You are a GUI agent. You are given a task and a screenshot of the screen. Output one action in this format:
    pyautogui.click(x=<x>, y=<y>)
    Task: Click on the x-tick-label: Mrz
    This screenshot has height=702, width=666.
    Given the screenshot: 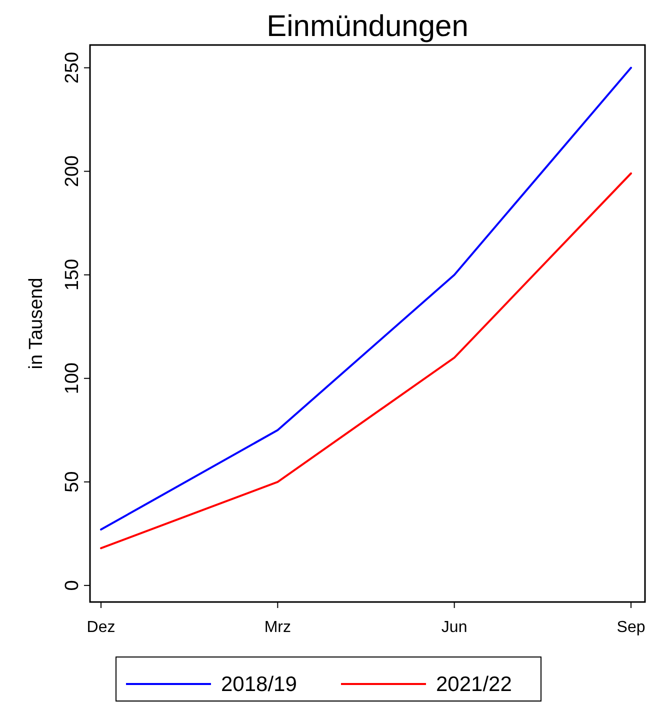 What is the action you would take?
    pyautogui.click(x=277, y=627)
    